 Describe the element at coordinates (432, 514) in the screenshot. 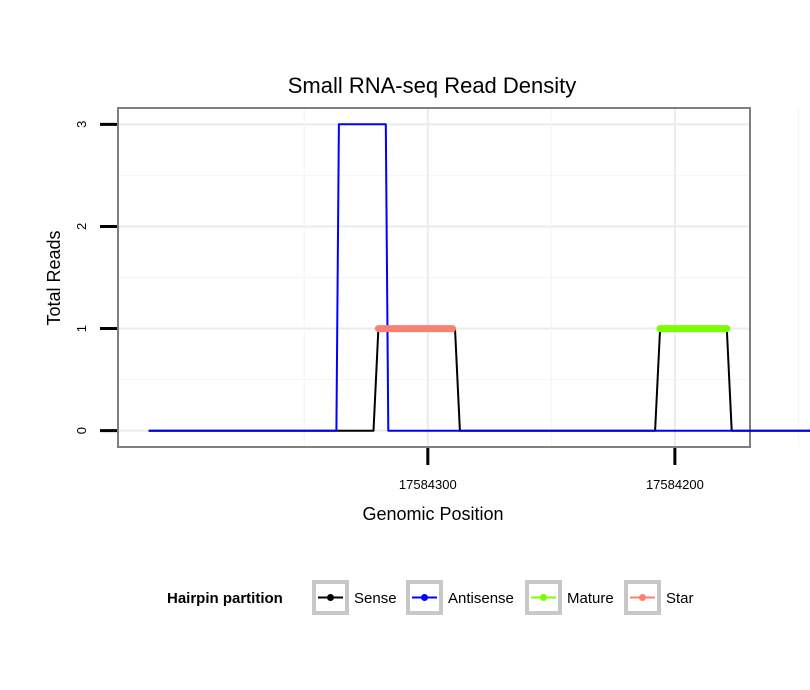

I see `x-axis-title: Genomic Position` at that location.